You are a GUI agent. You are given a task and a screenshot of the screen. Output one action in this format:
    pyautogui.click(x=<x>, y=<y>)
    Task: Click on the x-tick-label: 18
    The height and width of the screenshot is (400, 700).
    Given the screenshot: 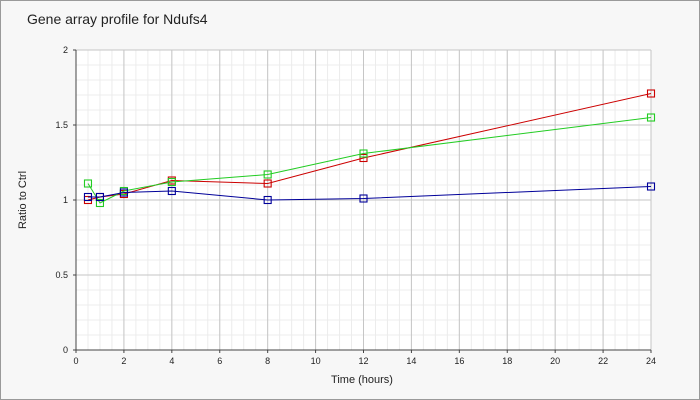 What is the action you would take?
    pyautogui.click(x=507, y=361)
    